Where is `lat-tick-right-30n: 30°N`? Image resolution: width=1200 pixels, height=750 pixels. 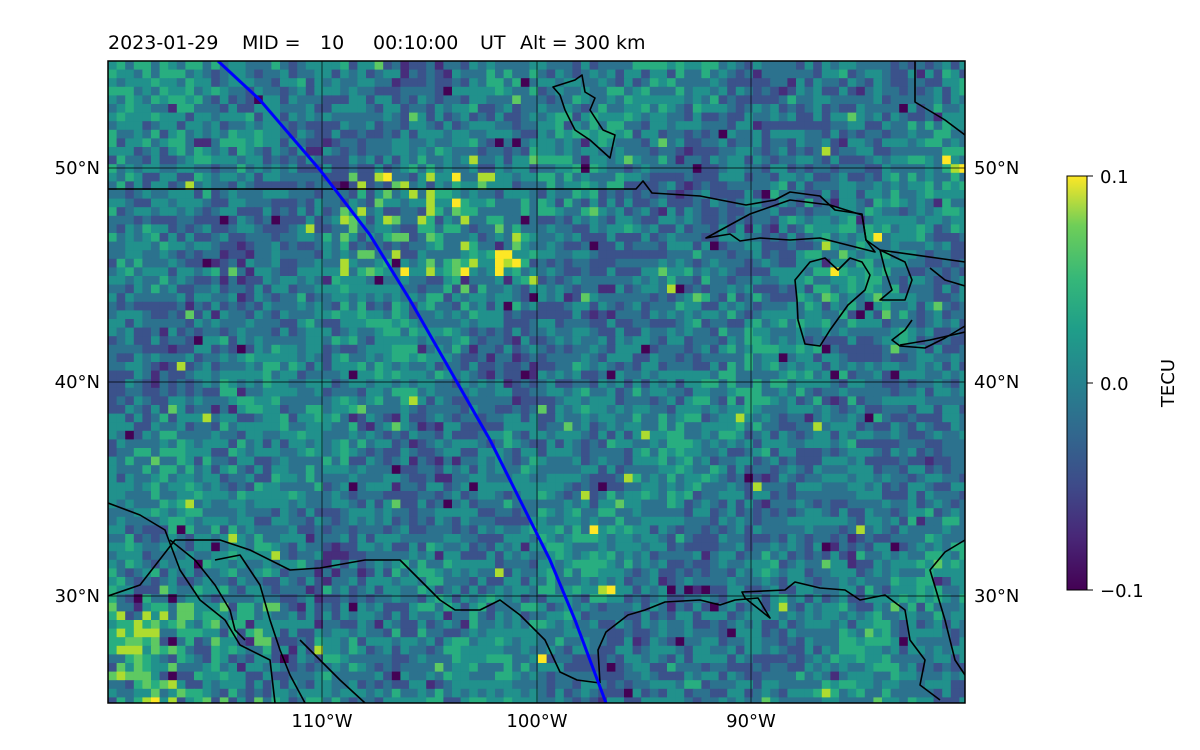
lat-tick-right-30n: 30°N is located at coordinates (996, 596).